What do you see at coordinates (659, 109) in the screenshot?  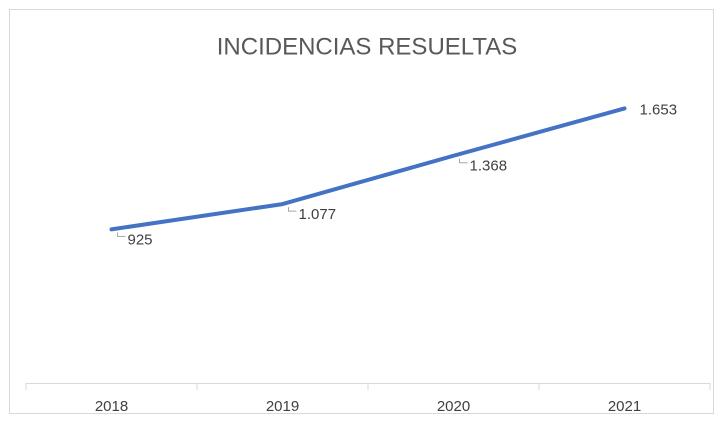 I see `data-label: 1.653` at bounding box center [659, 109].